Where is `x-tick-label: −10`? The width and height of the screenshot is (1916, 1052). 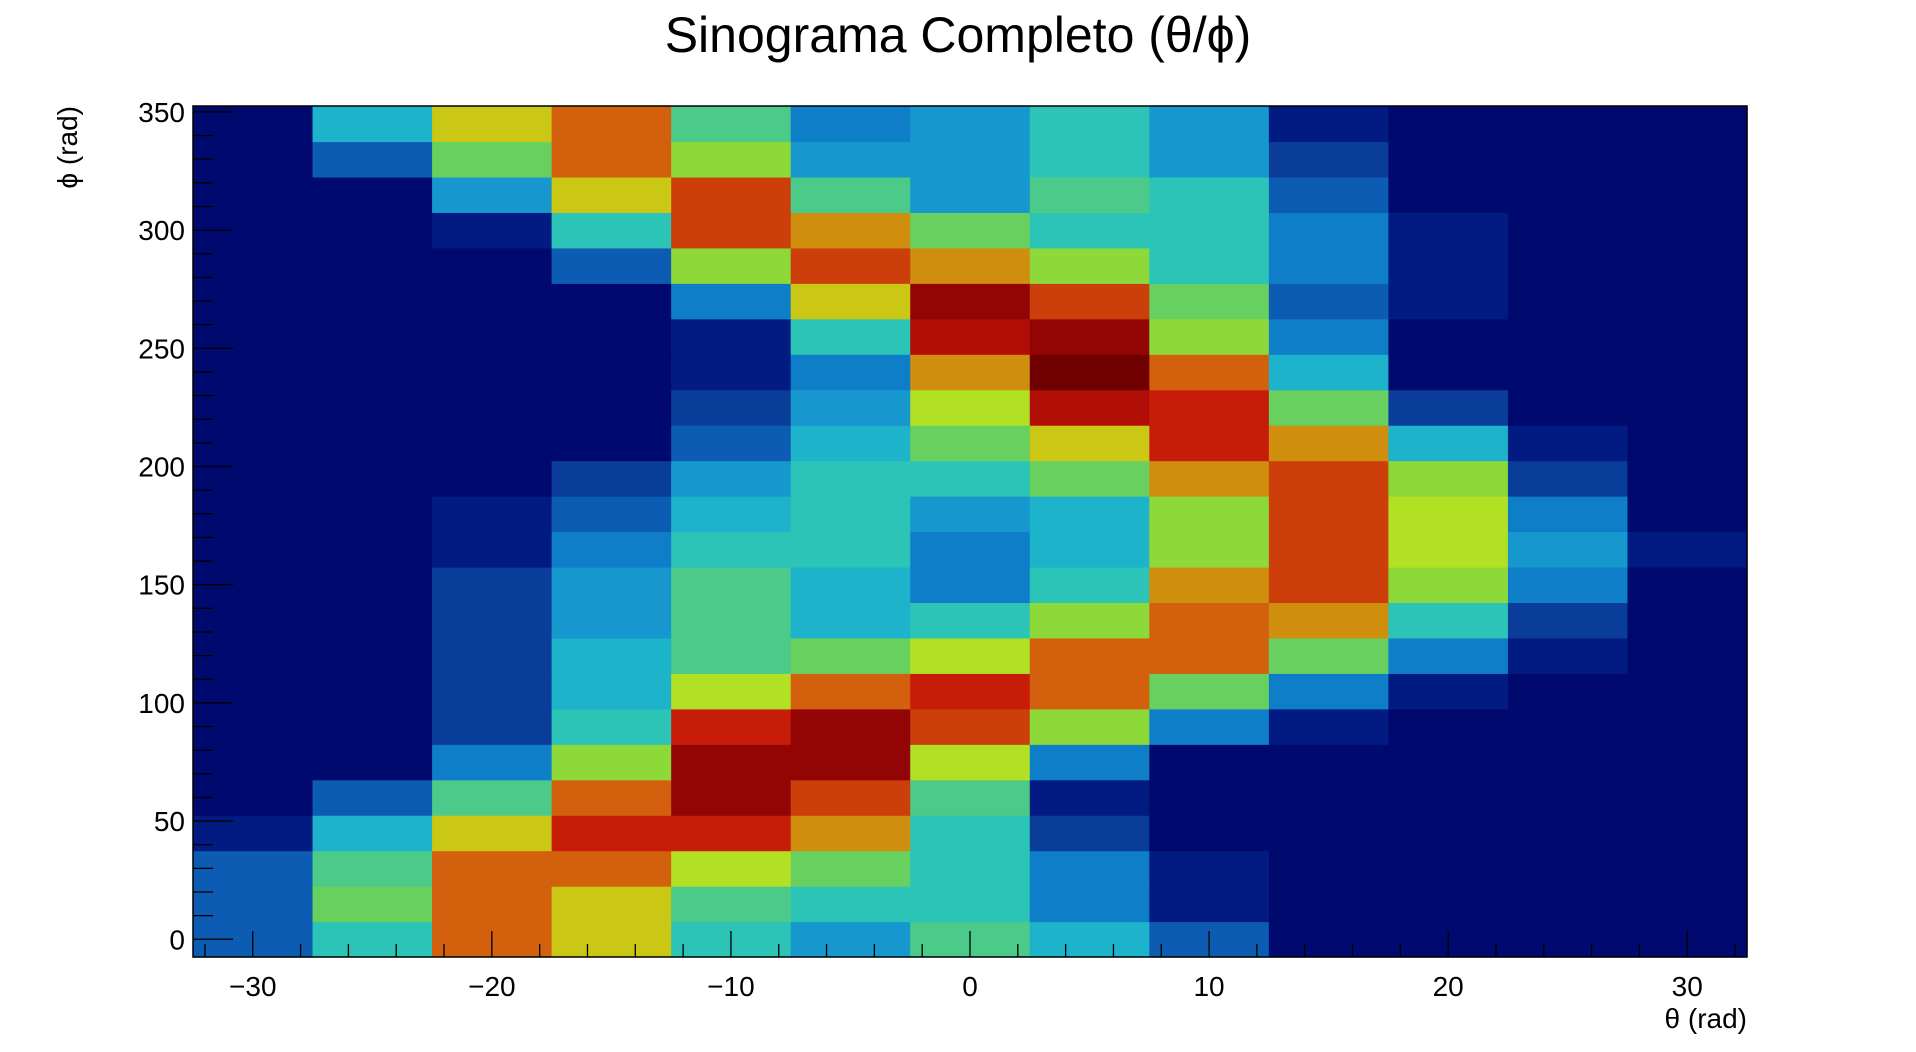 x-tick-label: −10 is located at coordinates (731, 986).